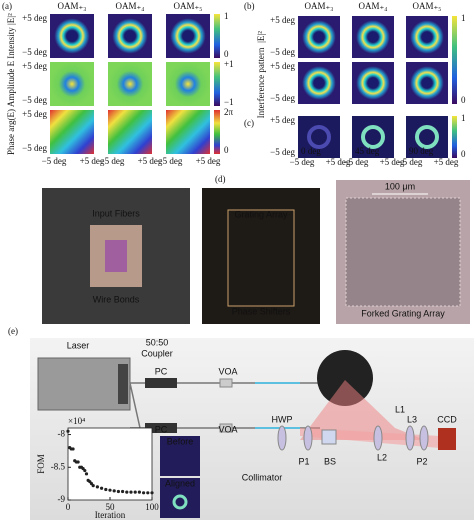  Describe the element at coordinates (262, 477) in the screenshot. I see `component-label: Collimator` at that location.